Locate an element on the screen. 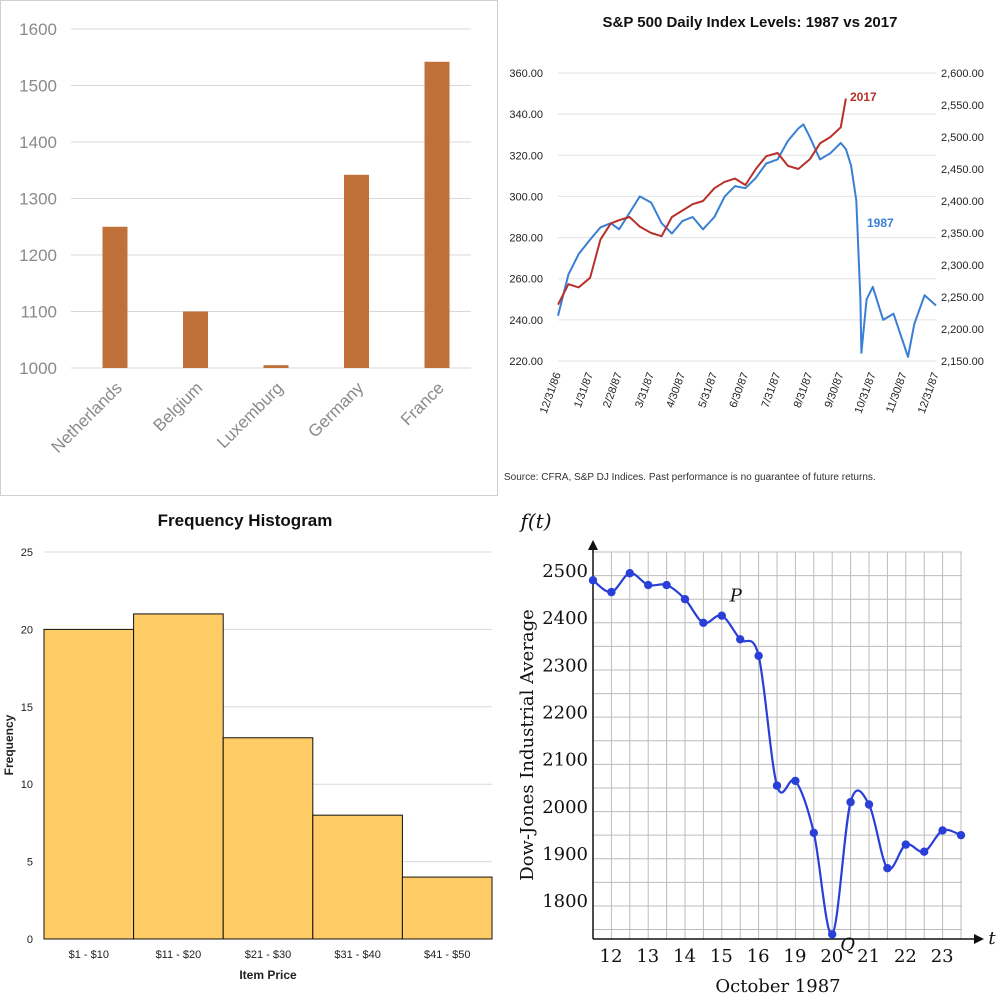 Image resolution: width=1000 pixels, height=1000 pixels. chart-title: S&P 500 Daily Index Levels: 1987 vs 2017 is located at coordinates (750, 22).